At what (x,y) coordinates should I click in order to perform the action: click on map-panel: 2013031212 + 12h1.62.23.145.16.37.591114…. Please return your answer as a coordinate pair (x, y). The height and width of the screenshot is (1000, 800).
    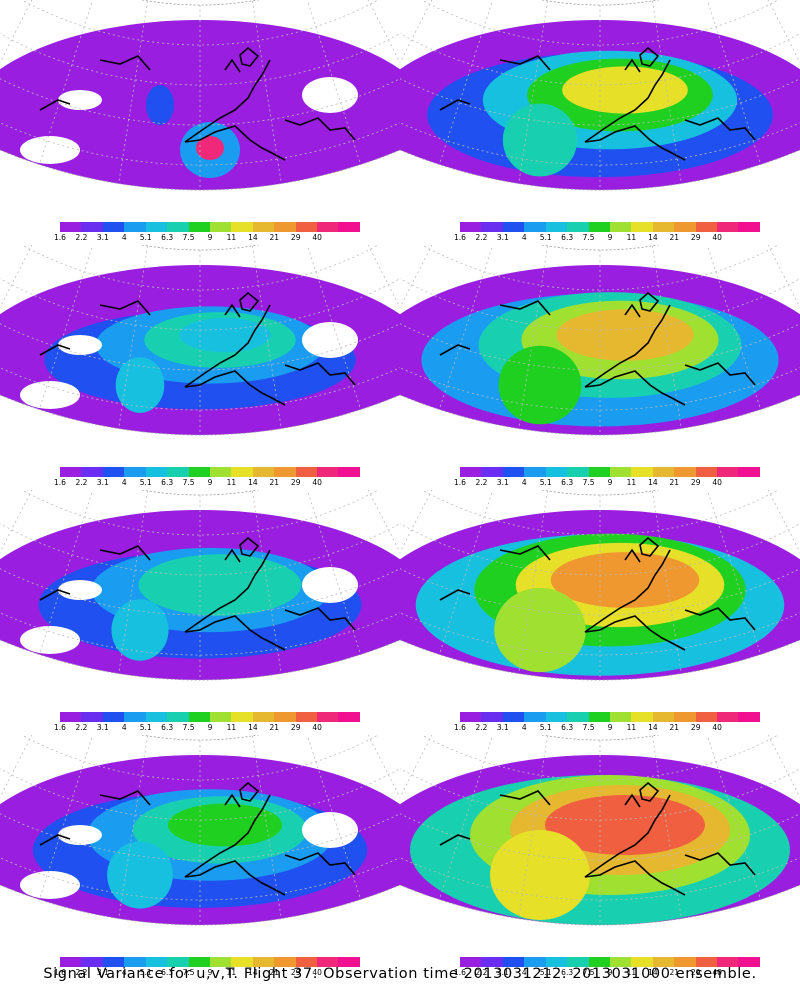
    Looking at the image, I should click on (200, 367).